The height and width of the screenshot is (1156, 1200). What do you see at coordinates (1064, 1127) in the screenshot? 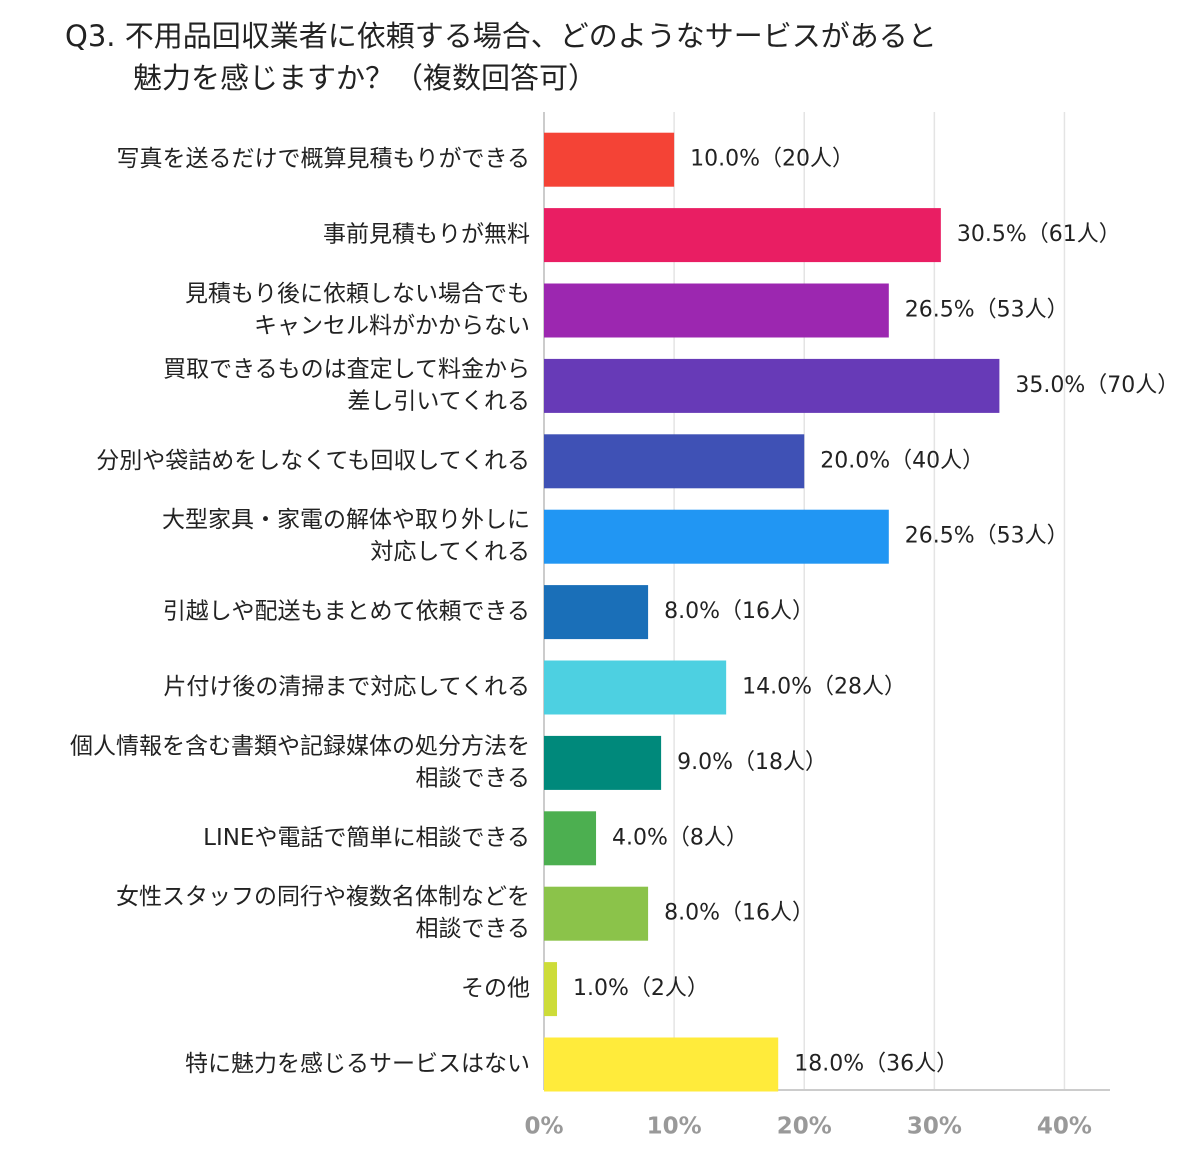
I see `x-tick-label: 40%` at bounding box center [1064, 1127].